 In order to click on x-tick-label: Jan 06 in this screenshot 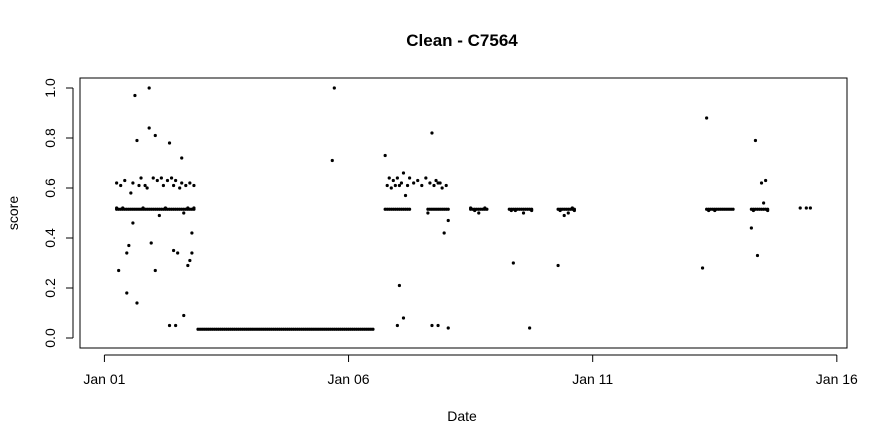, I will do `click(349, 379)`.